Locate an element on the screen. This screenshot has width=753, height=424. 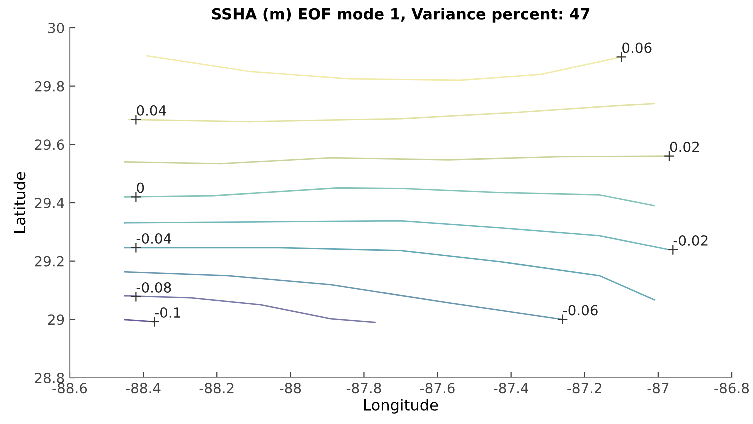
x-tick-label: -88.2 is located at coordinates (217, 388).